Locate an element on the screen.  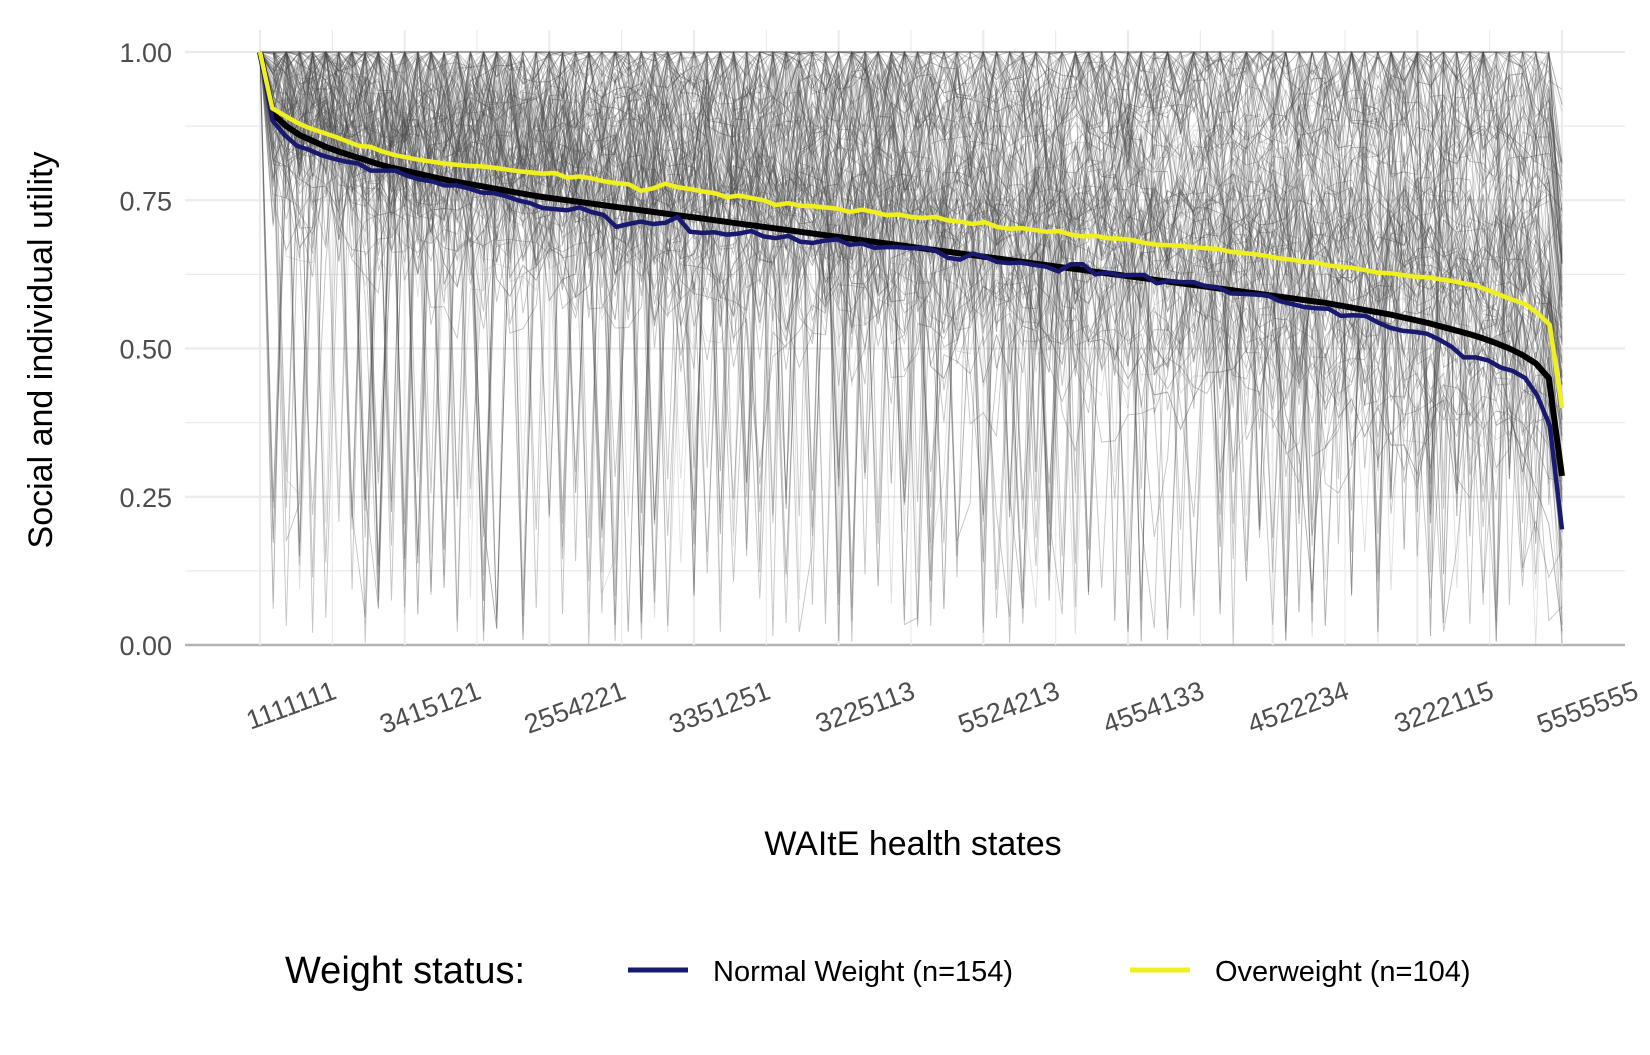
x-tick-label: 3225113 is located at coordinates (865, 706).